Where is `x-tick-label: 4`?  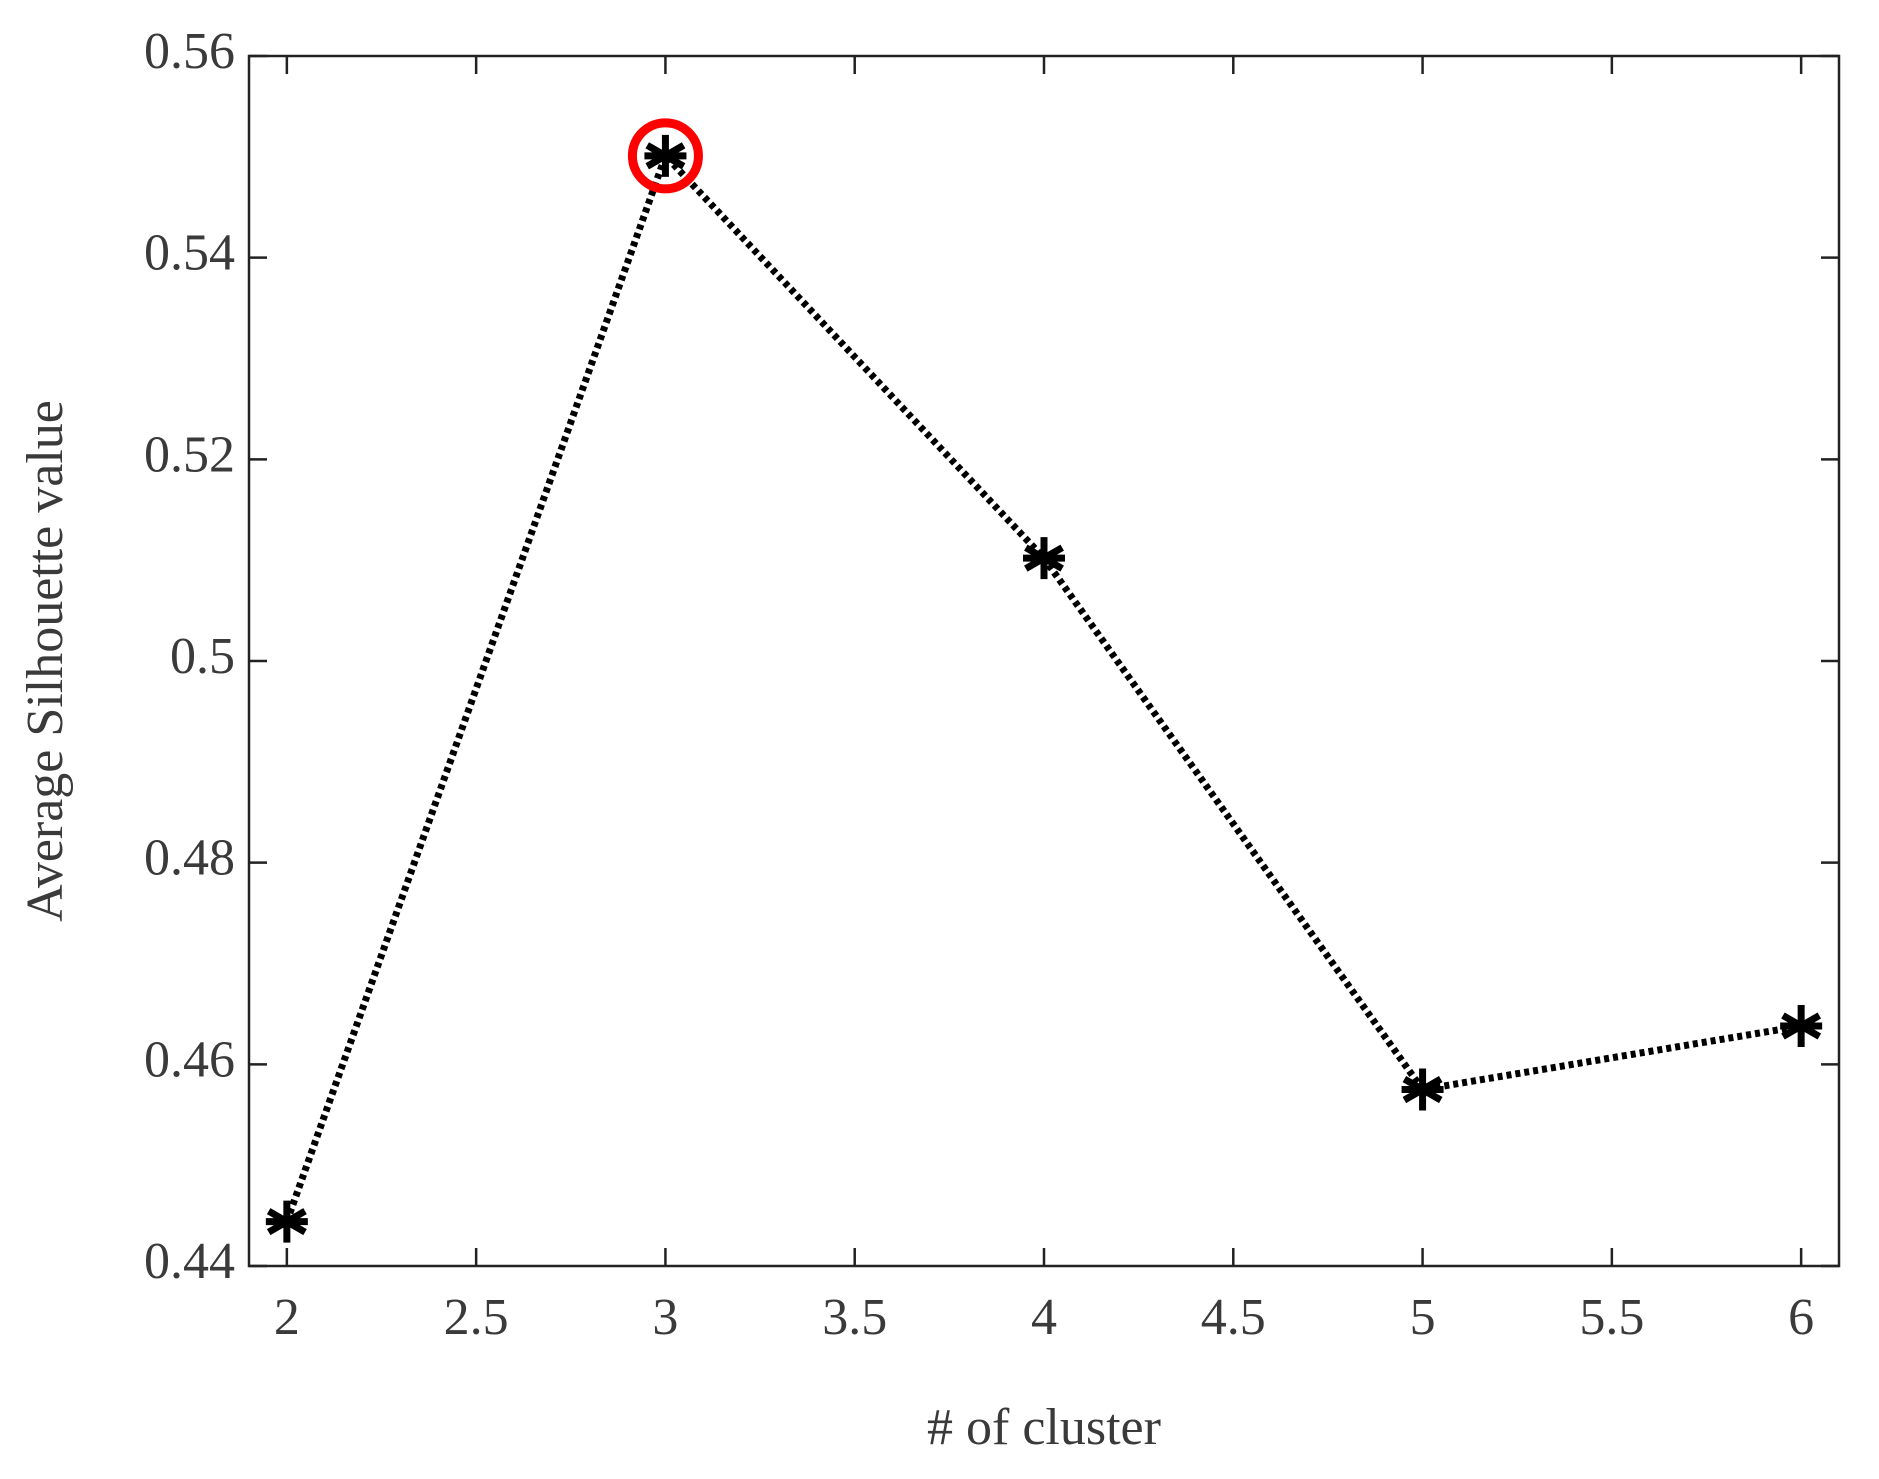
x-tick-label: 4 is located at coordinates (1044, 1317).